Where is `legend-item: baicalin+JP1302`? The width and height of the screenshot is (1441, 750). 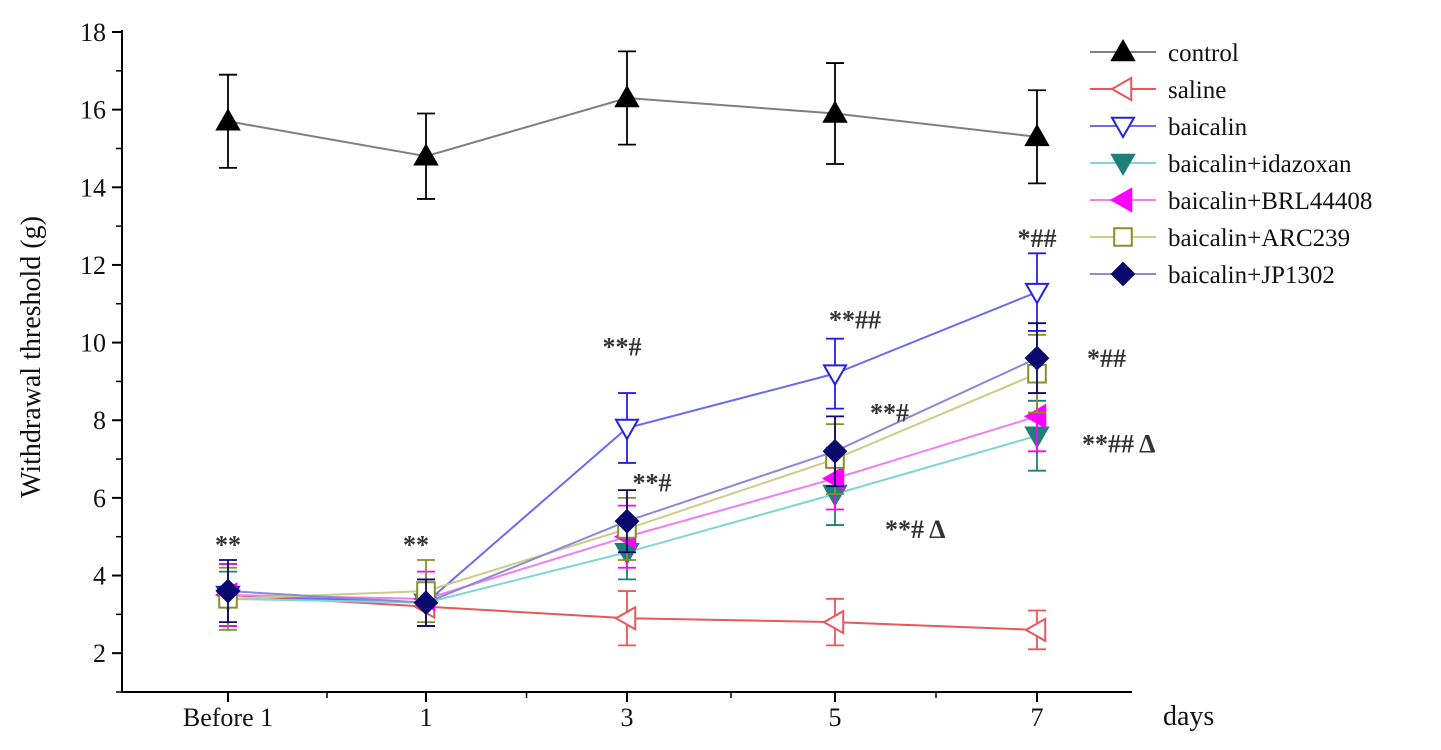
legend-item: baicalin+JP1302 is located at coordinates (1212, 275).